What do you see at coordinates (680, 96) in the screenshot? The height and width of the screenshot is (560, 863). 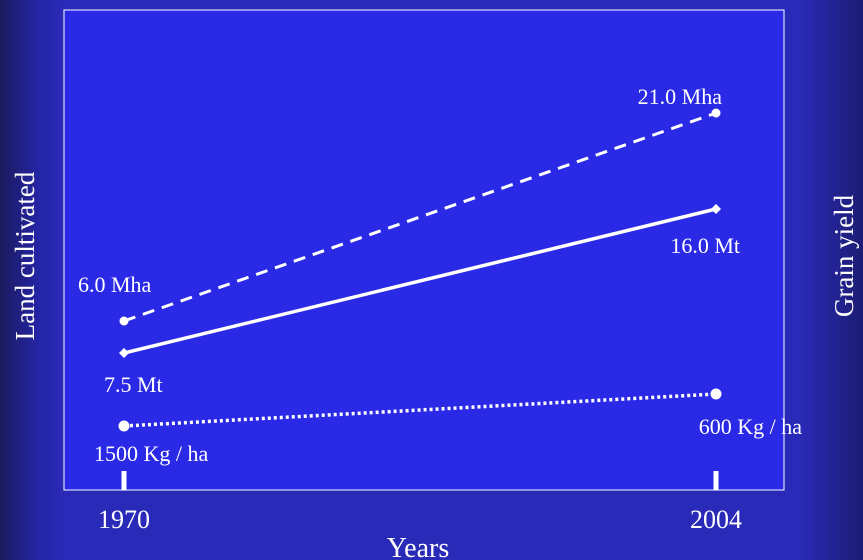 I see `series-0-label-1: 21.0 Mha` at bounding box center [680, 96].